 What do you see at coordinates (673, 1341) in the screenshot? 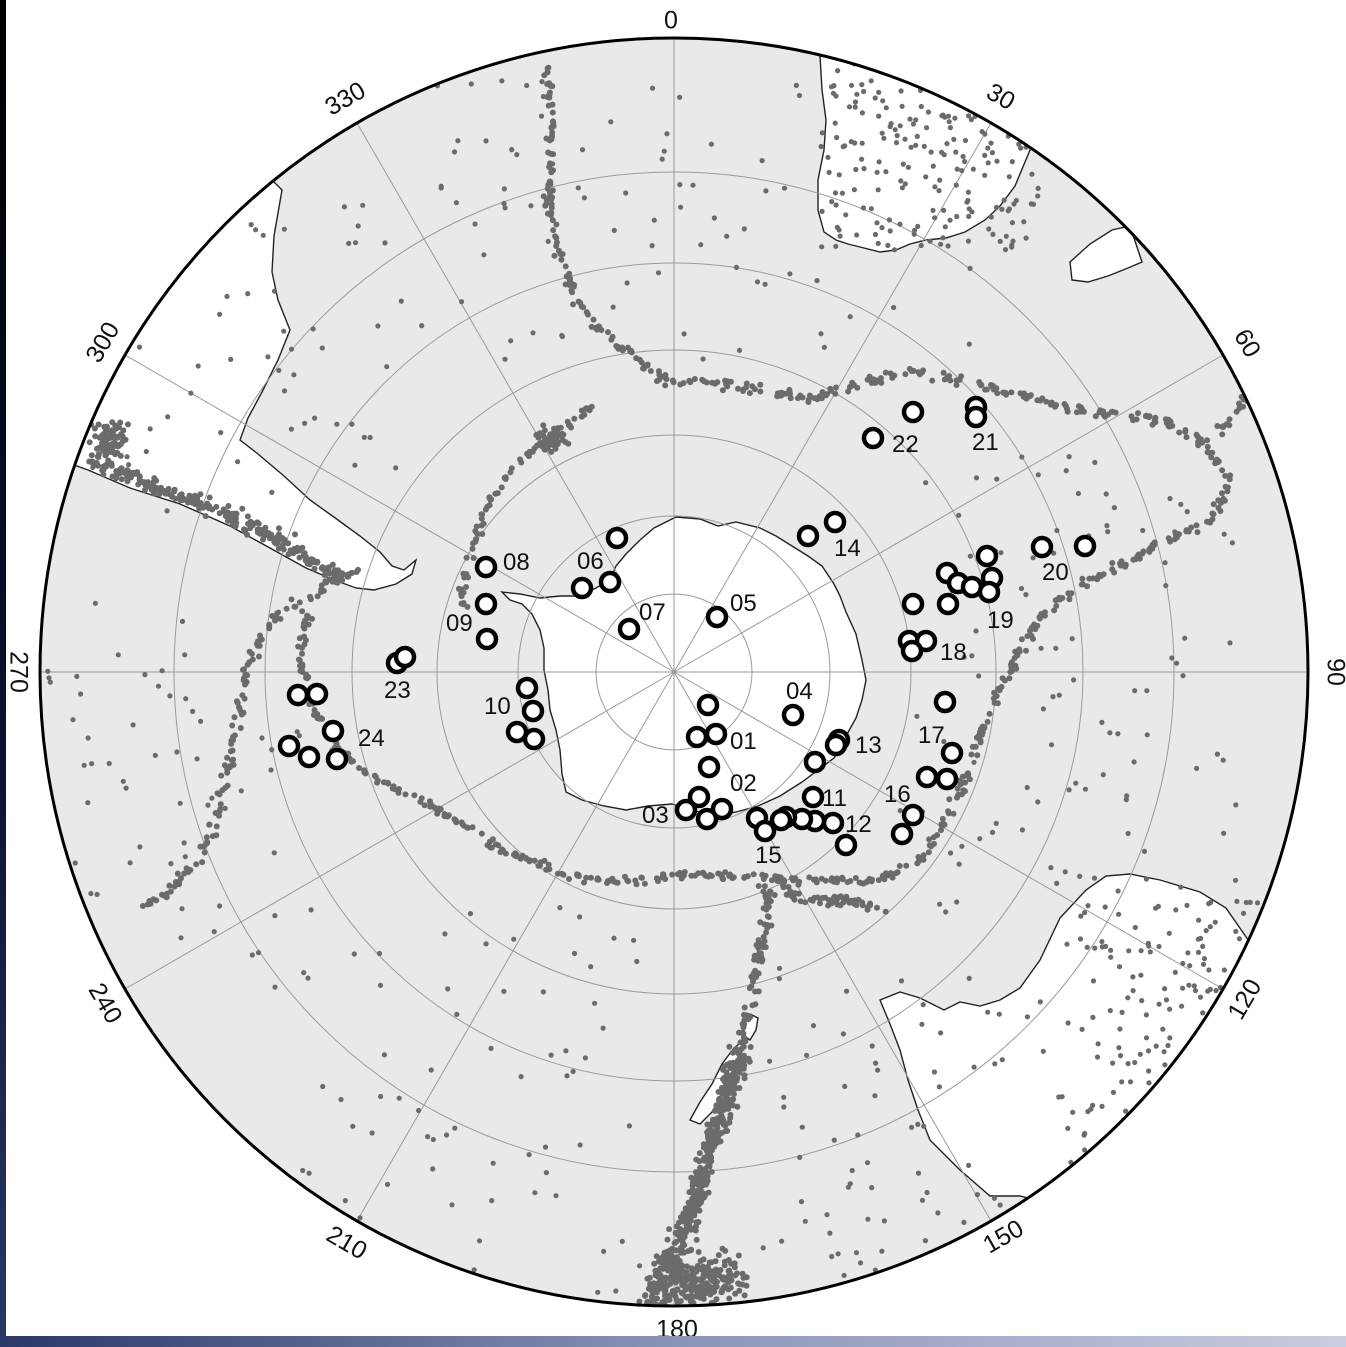
I see `bottom-border-bar` at bounding box center [673, 1341].